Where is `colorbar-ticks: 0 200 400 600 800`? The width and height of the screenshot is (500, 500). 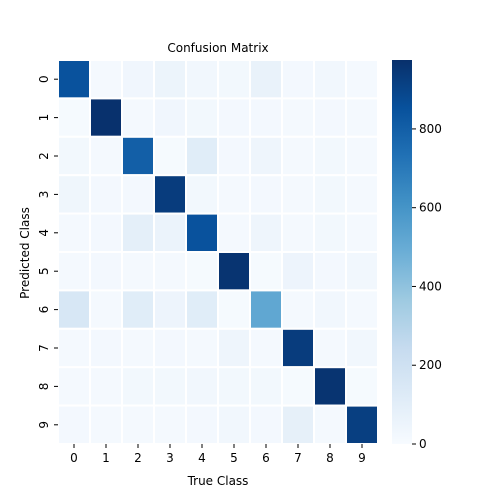
colorbar-ticks: 0 200 400 600 800 is located at coordinates (427, 286).